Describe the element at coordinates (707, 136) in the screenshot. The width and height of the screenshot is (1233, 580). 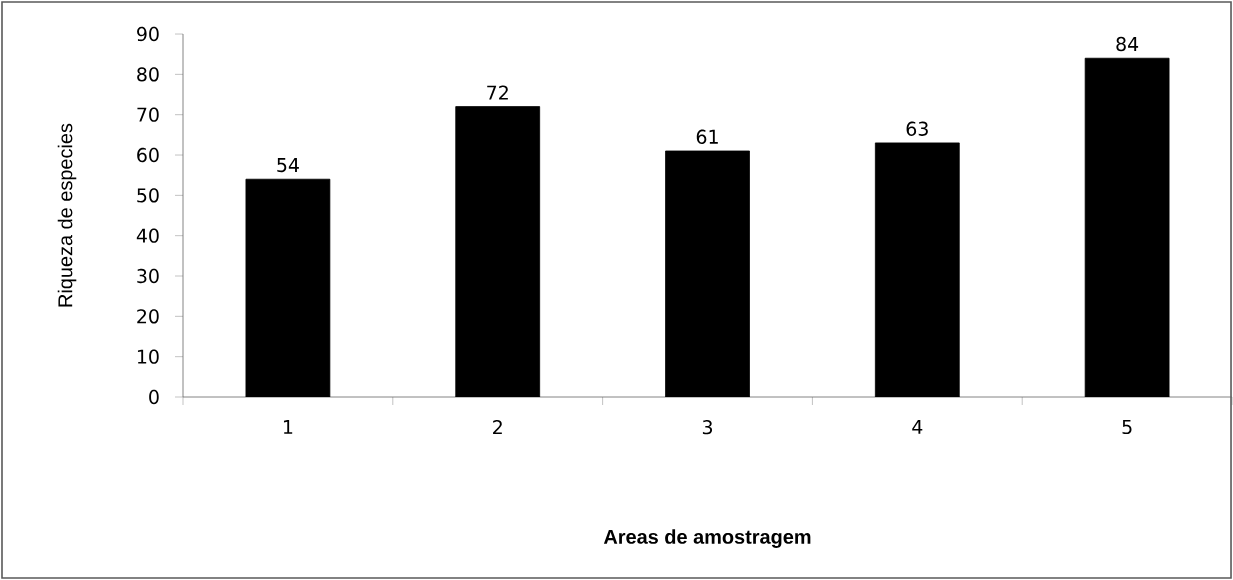
I see `data-label: 61` at that location.